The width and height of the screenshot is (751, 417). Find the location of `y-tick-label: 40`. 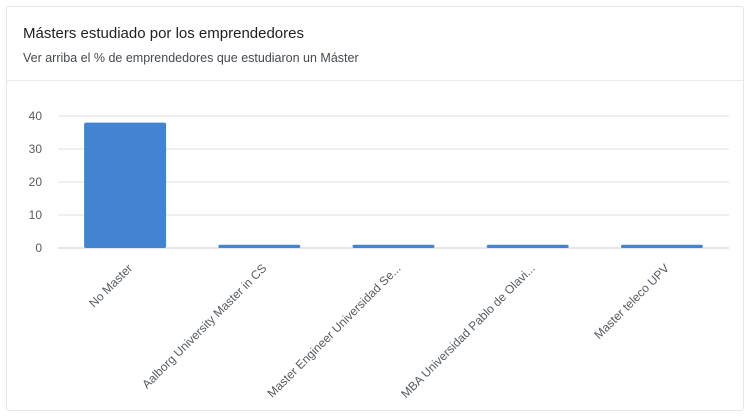

y-tick-label: 40 is located at coordinates (36, 116).